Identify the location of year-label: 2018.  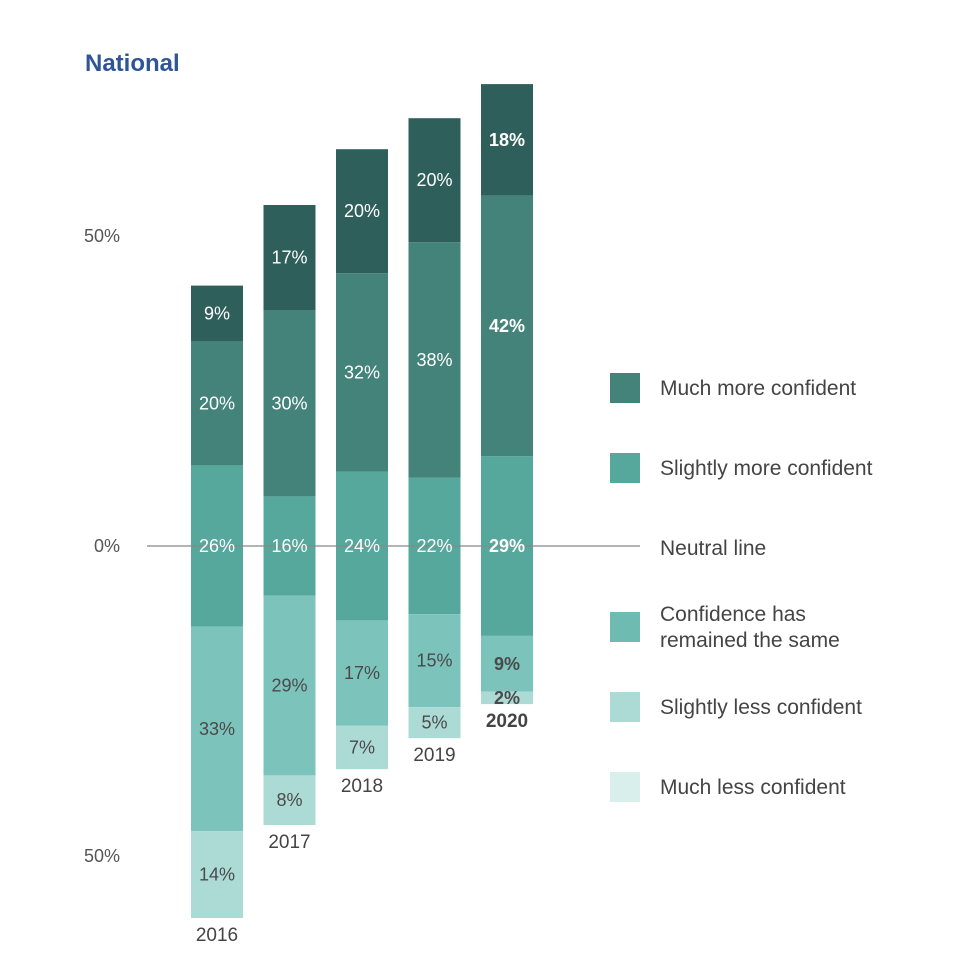
(362, 786).